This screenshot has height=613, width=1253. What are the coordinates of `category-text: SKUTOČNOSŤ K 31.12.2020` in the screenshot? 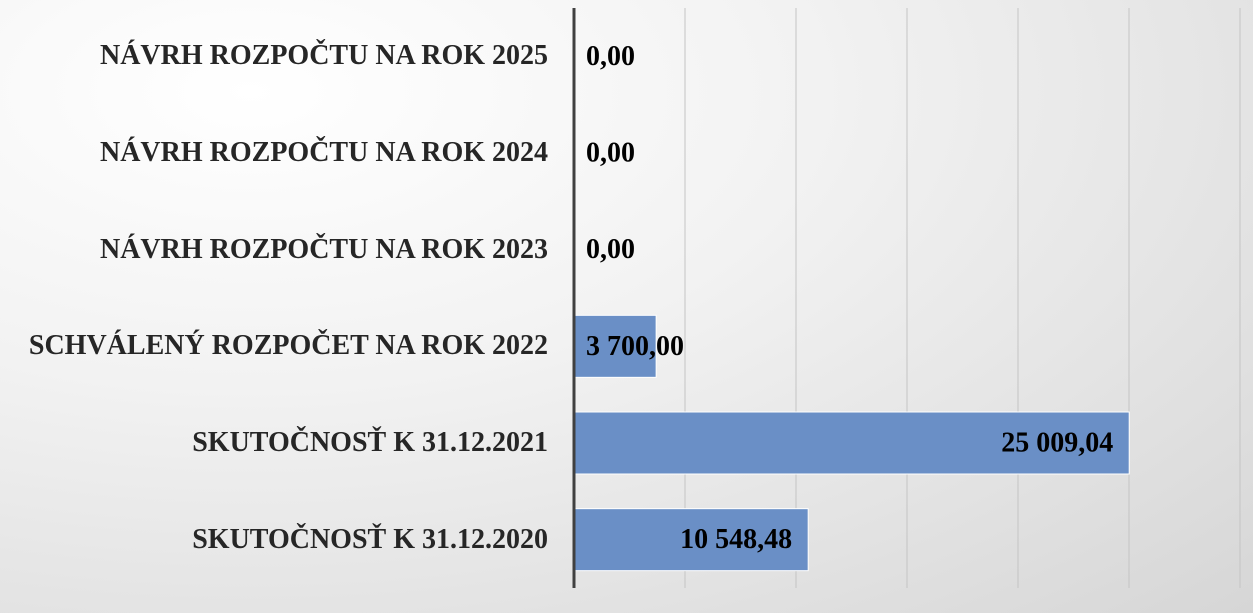 It's located at (370, 539).